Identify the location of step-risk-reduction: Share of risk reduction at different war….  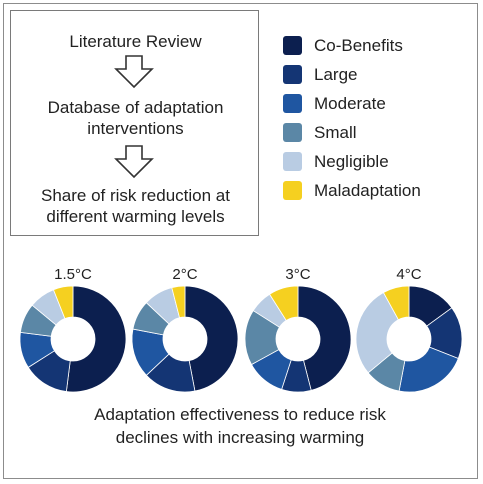
(135, 206).